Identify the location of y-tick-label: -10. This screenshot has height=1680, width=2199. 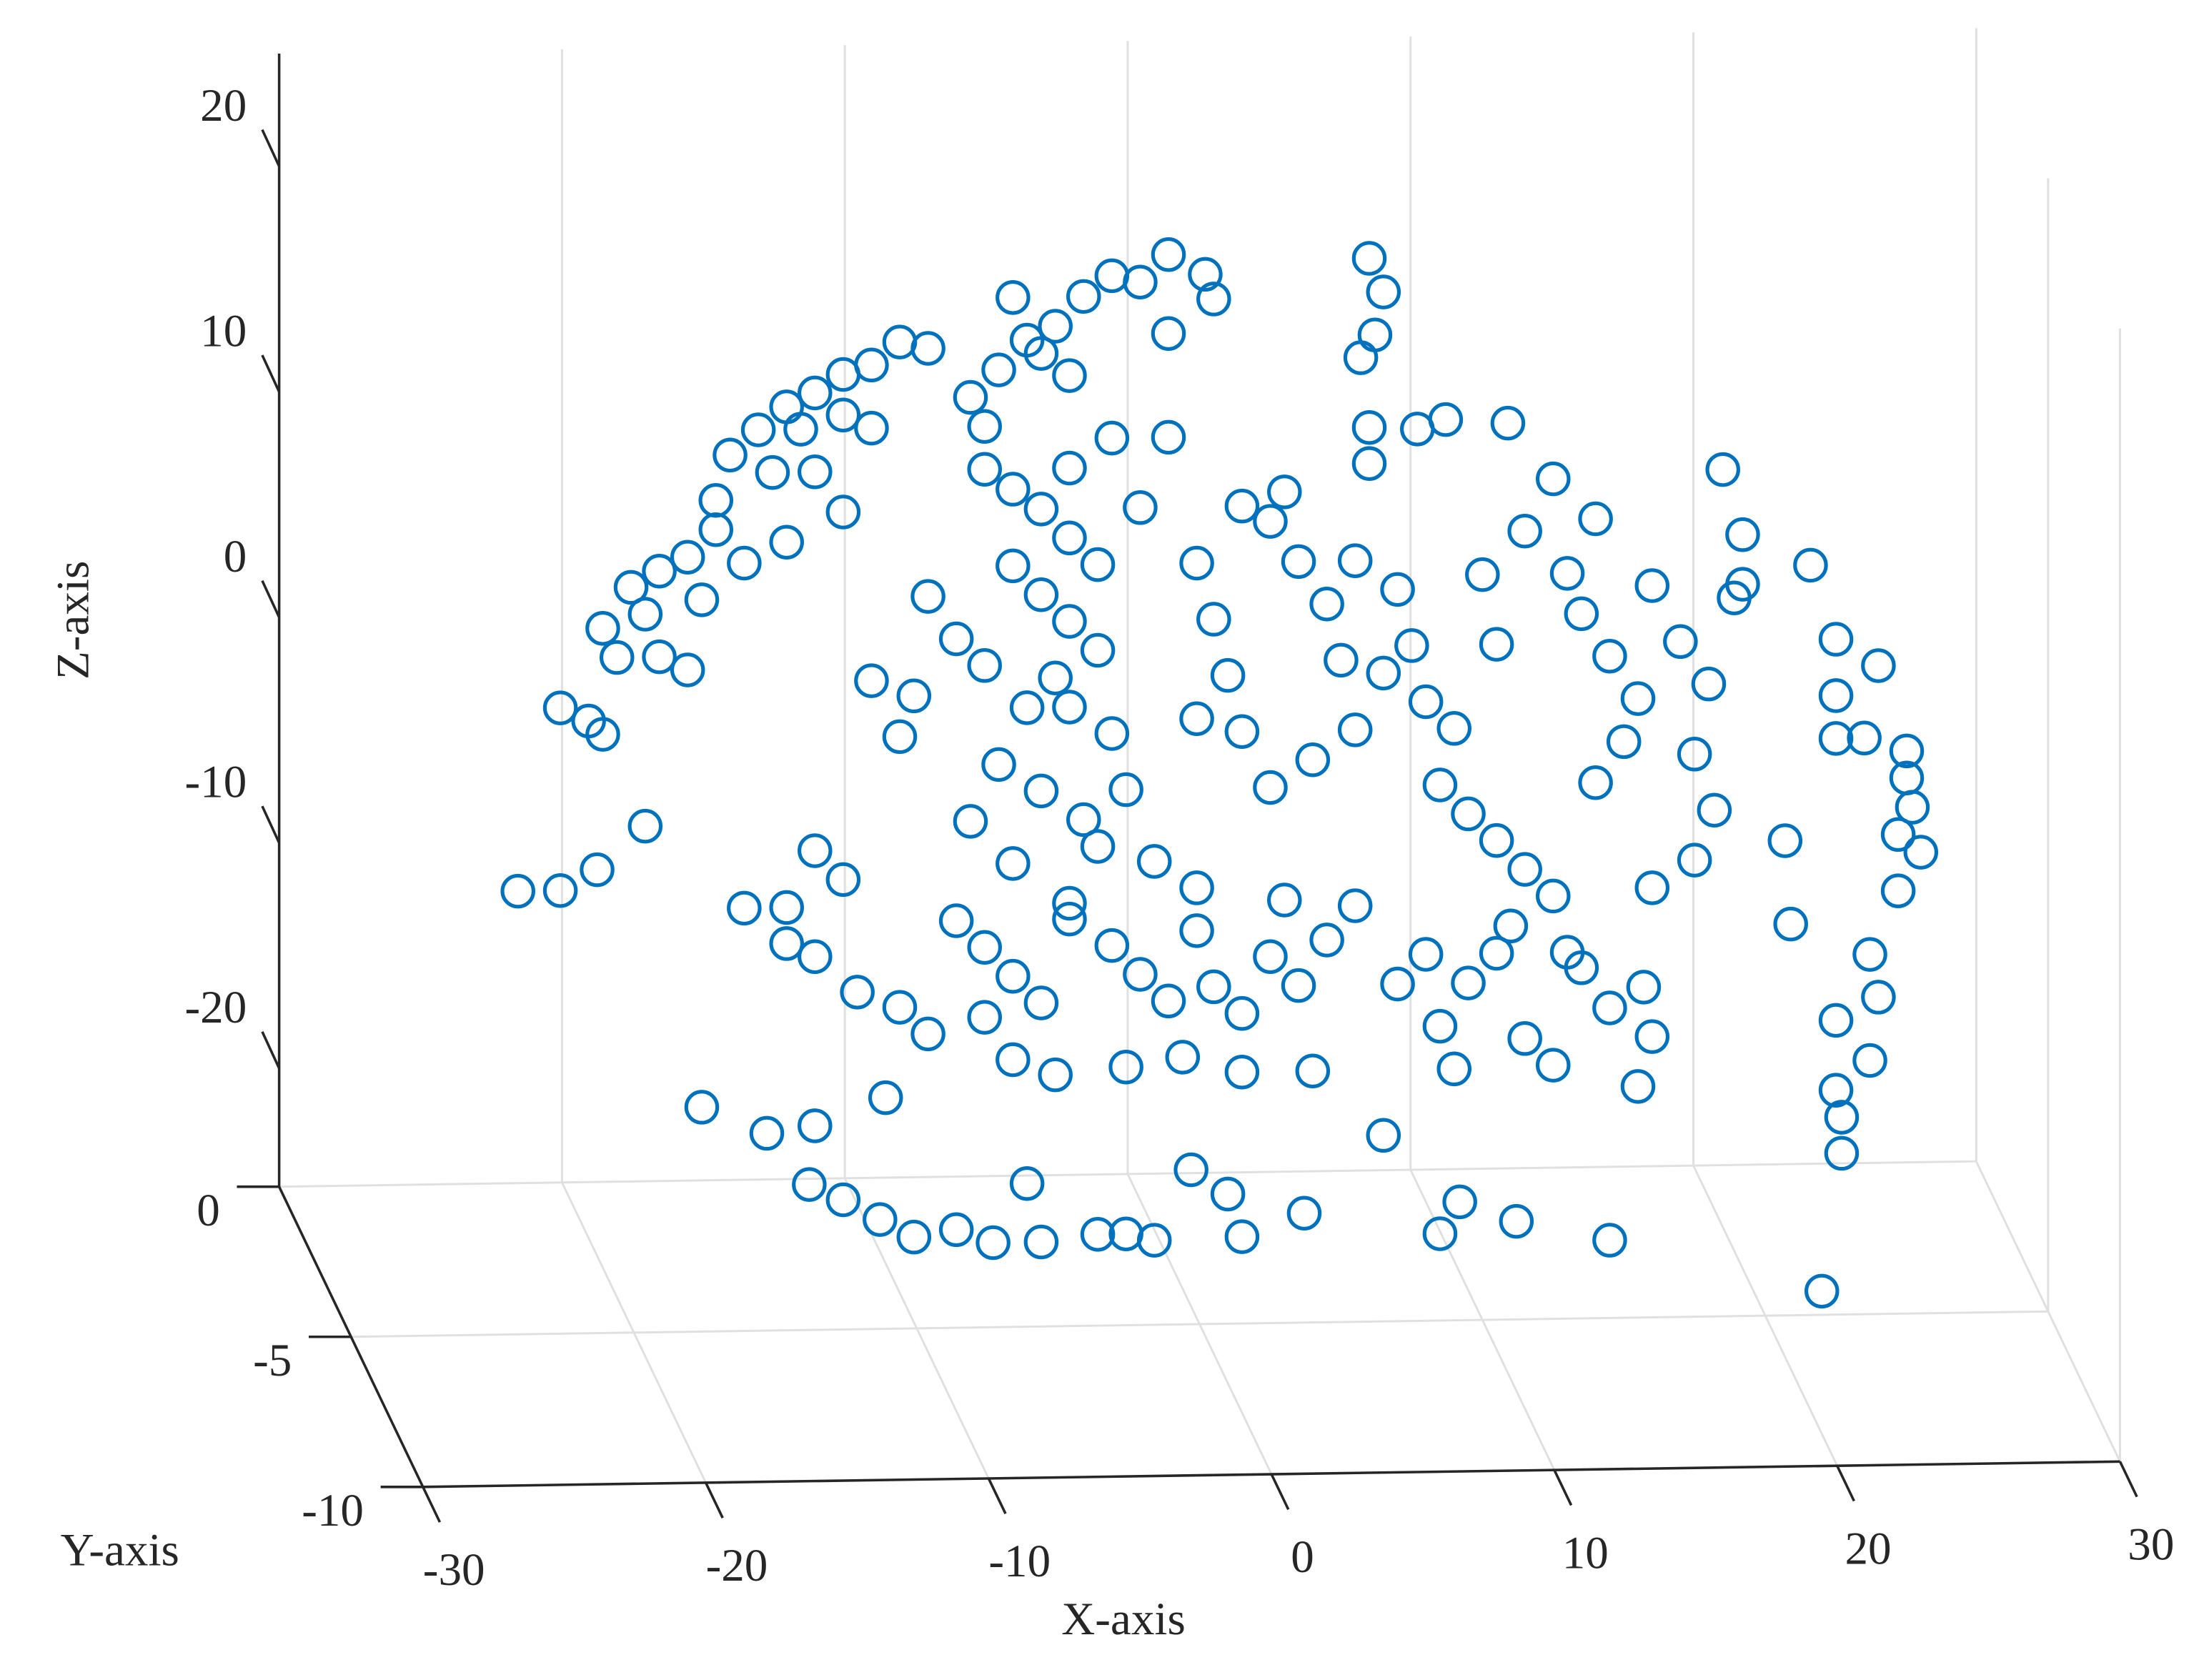
(333, 1510).